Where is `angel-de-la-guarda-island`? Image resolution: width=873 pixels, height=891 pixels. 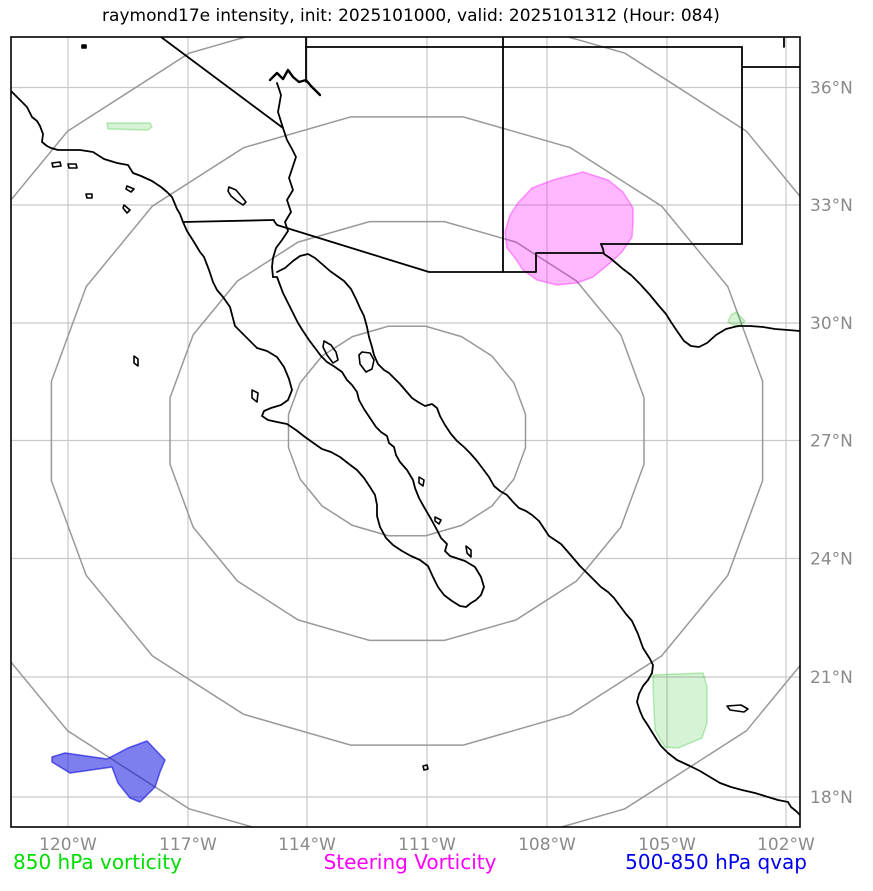 angel-de-la-guarda-island is located at coordinates (330, 352).